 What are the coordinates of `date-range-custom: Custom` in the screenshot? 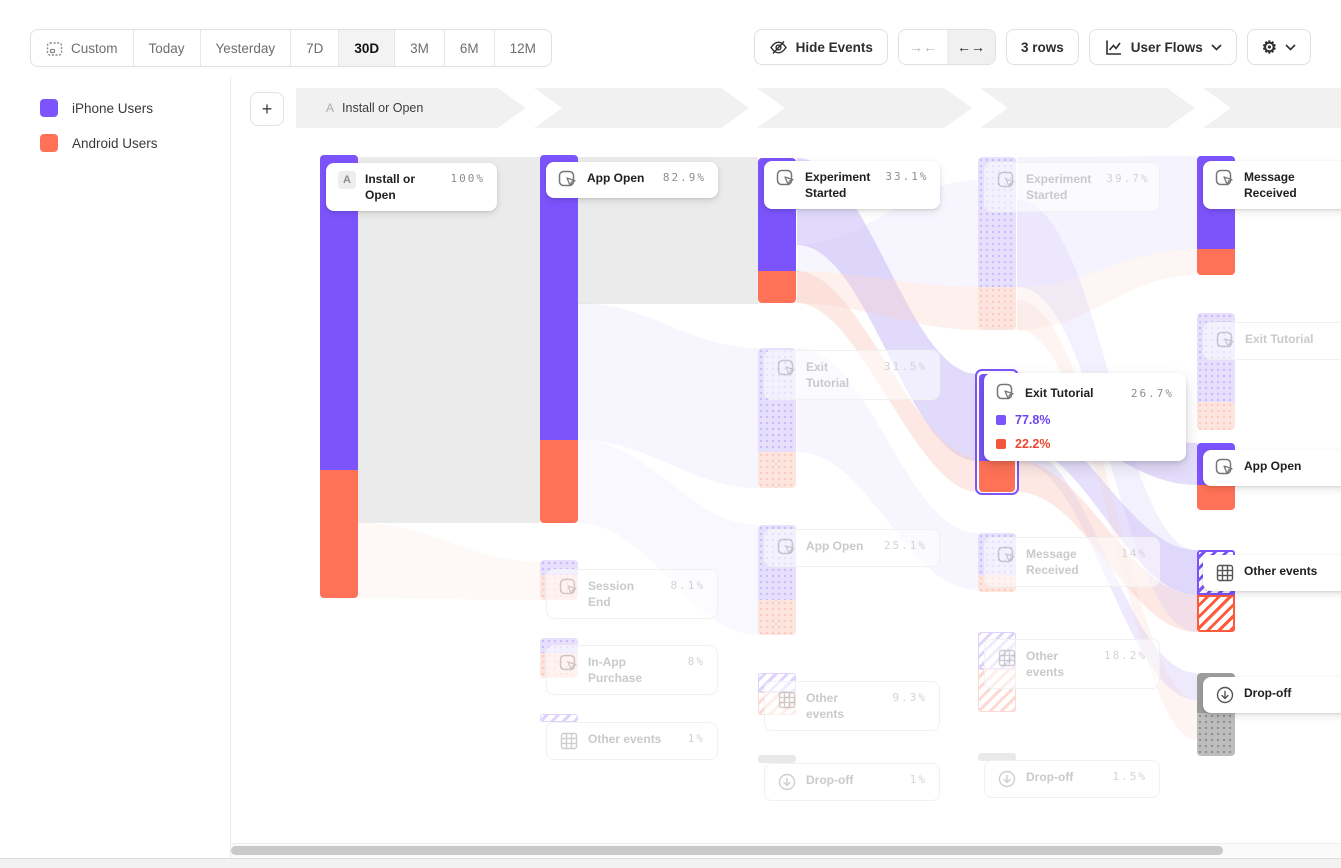 It's located at (82, 48).